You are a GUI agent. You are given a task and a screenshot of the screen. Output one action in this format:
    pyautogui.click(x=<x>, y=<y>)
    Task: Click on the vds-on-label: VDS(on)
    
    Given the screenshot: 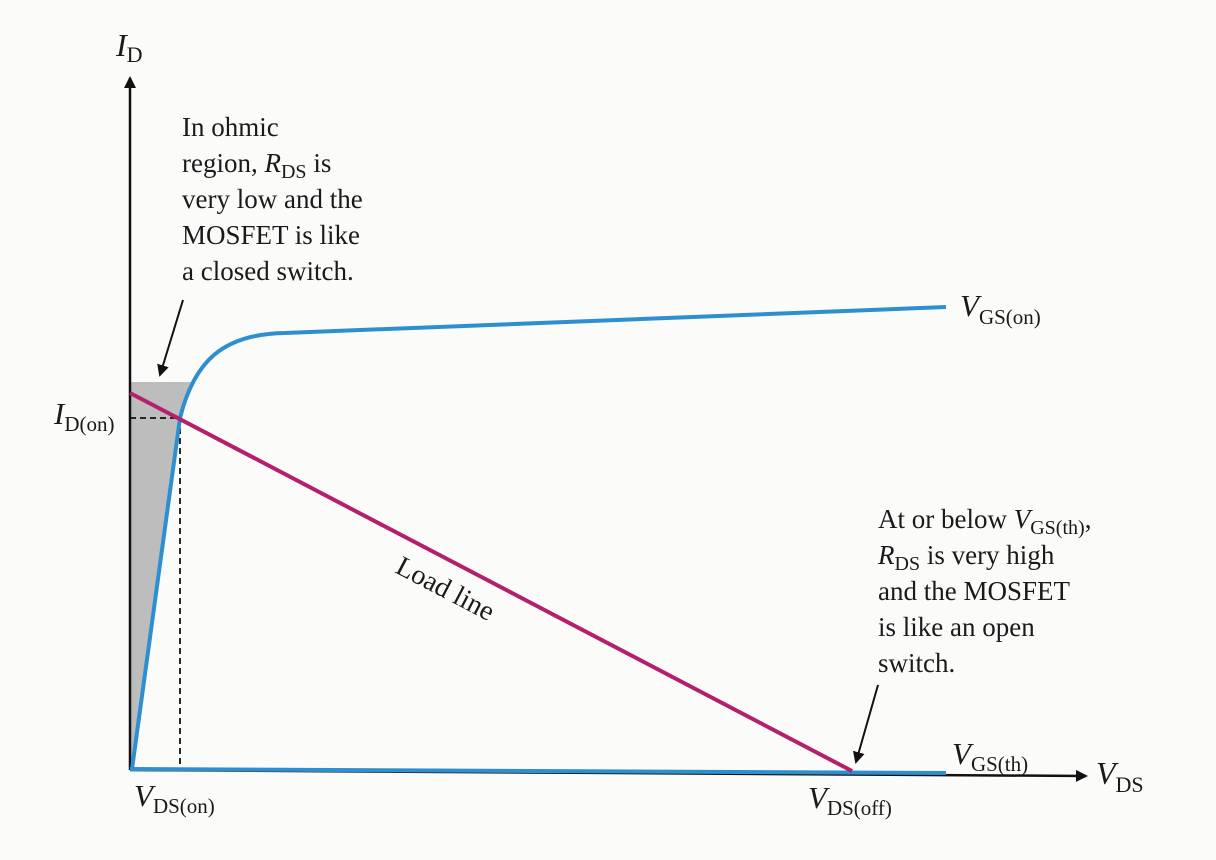 What is the action you would take?
    pyautogui.click(x=174, y=798)
    